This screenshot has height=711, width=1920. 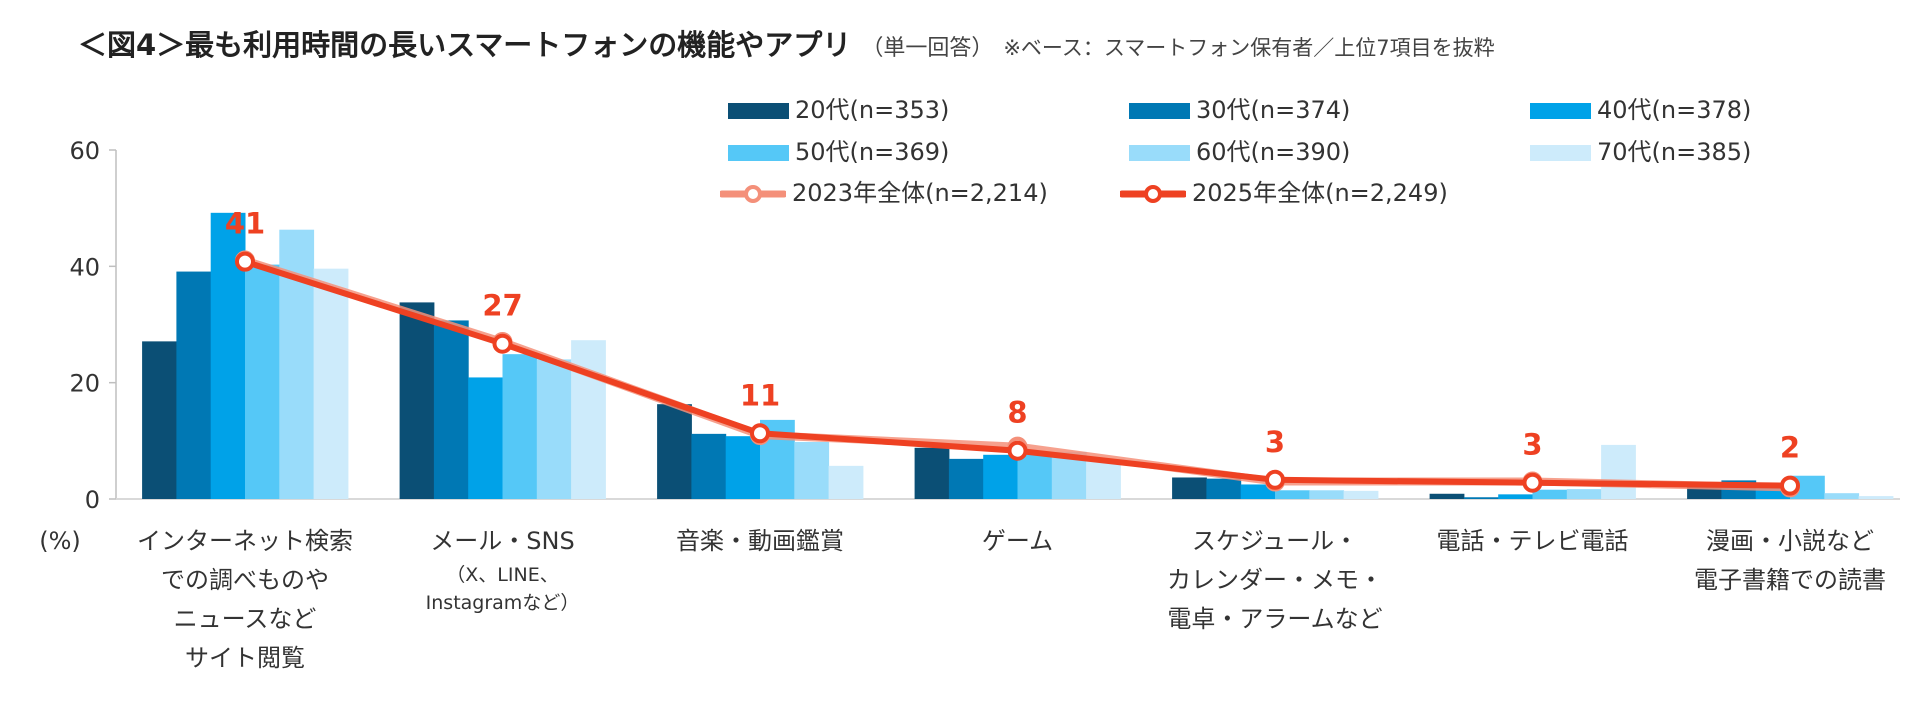 What do you see at coordinates (927, 48) in the screenshot?
I see `title-sub: （単一回答）` at bounding box center [927, 48].